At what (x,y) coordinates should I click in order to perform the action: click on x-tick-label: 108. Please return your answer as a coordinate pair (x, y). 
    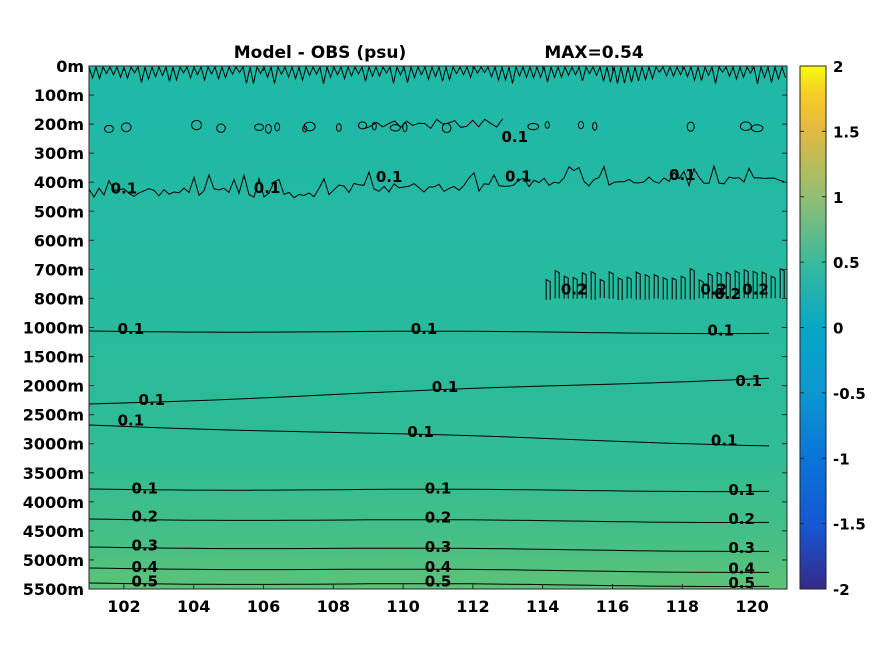
    Looking at the image, I should click on (333, 606).